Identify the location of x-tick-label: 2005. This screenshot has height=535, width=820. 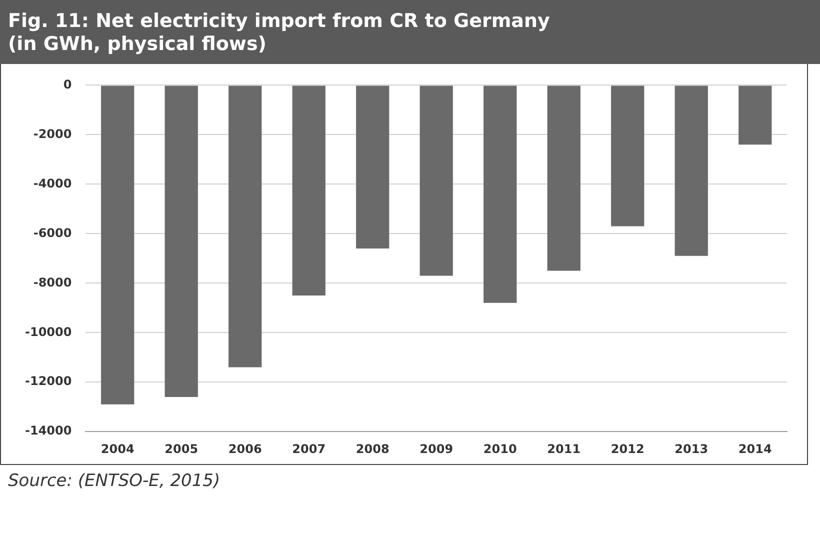
(181, 449).